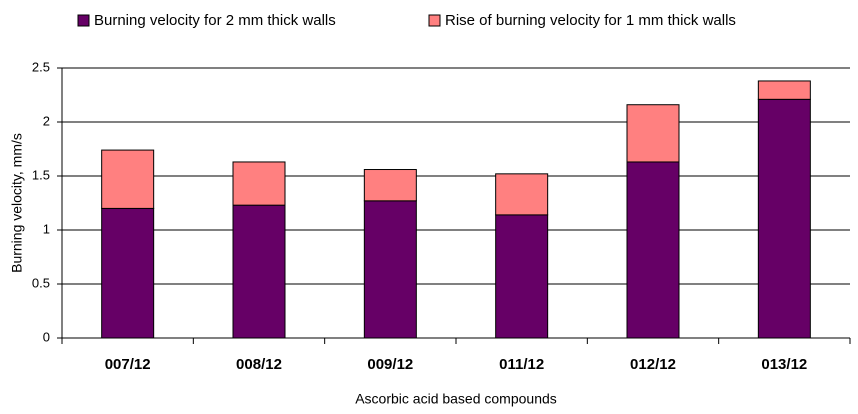  I want to click on y-tick-label: 0.5, so click(41, 282).